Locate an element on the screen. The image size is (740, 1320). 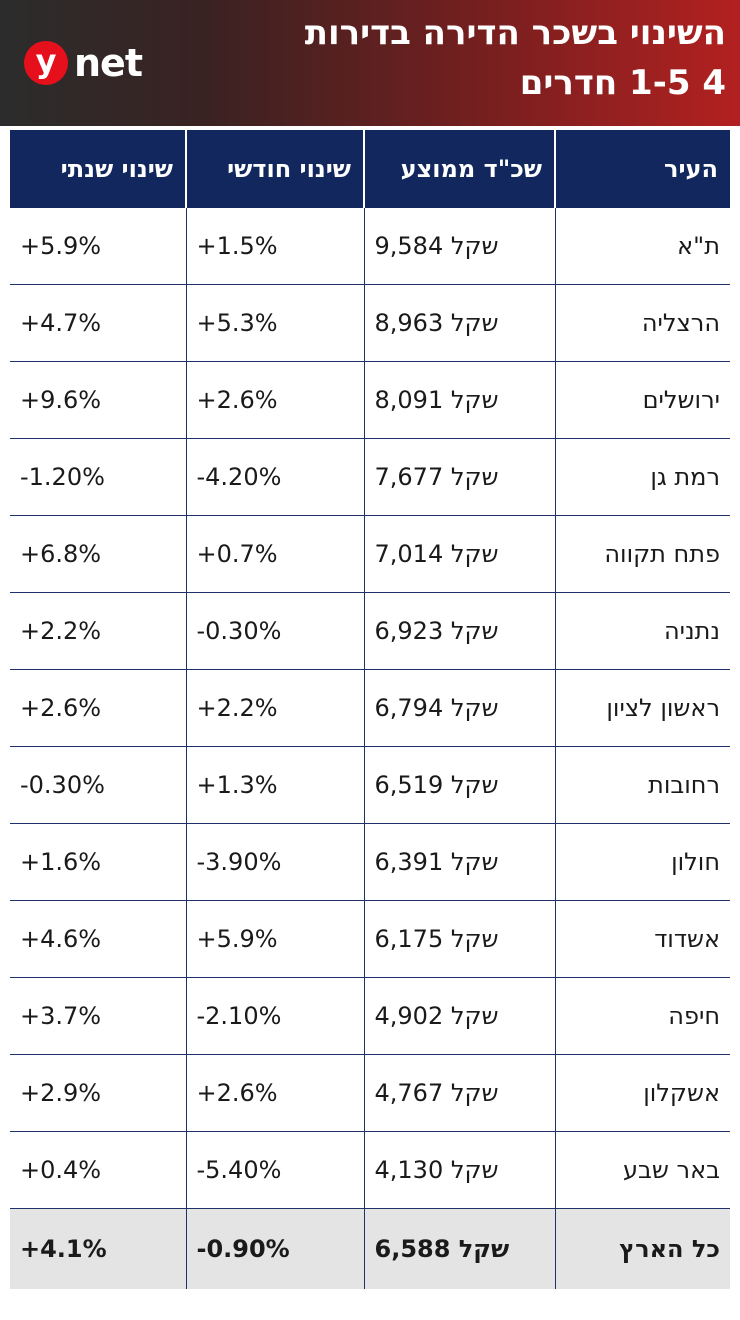
cell-rent: 8,963 שקל is located at coordinates (459, 323).